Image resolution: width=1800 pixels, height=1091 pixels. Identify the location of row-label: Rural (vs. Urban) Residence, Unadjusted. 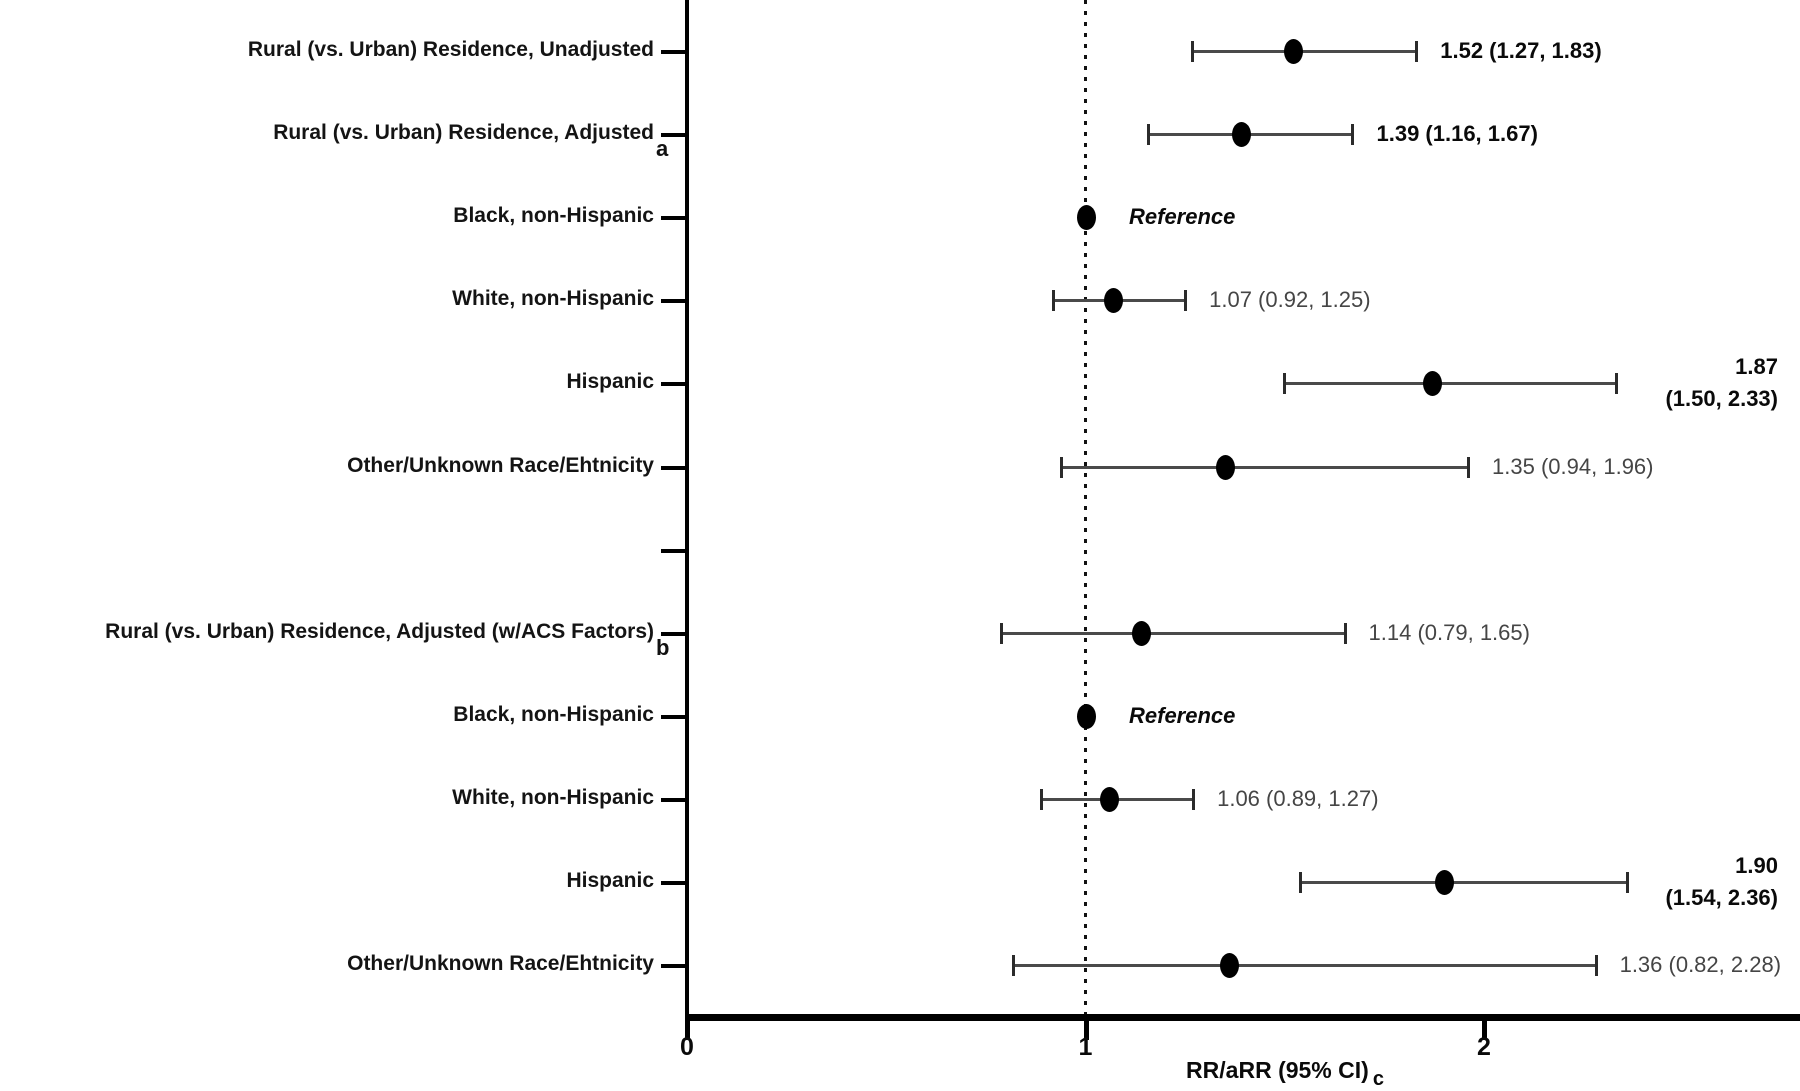
(451, 50).